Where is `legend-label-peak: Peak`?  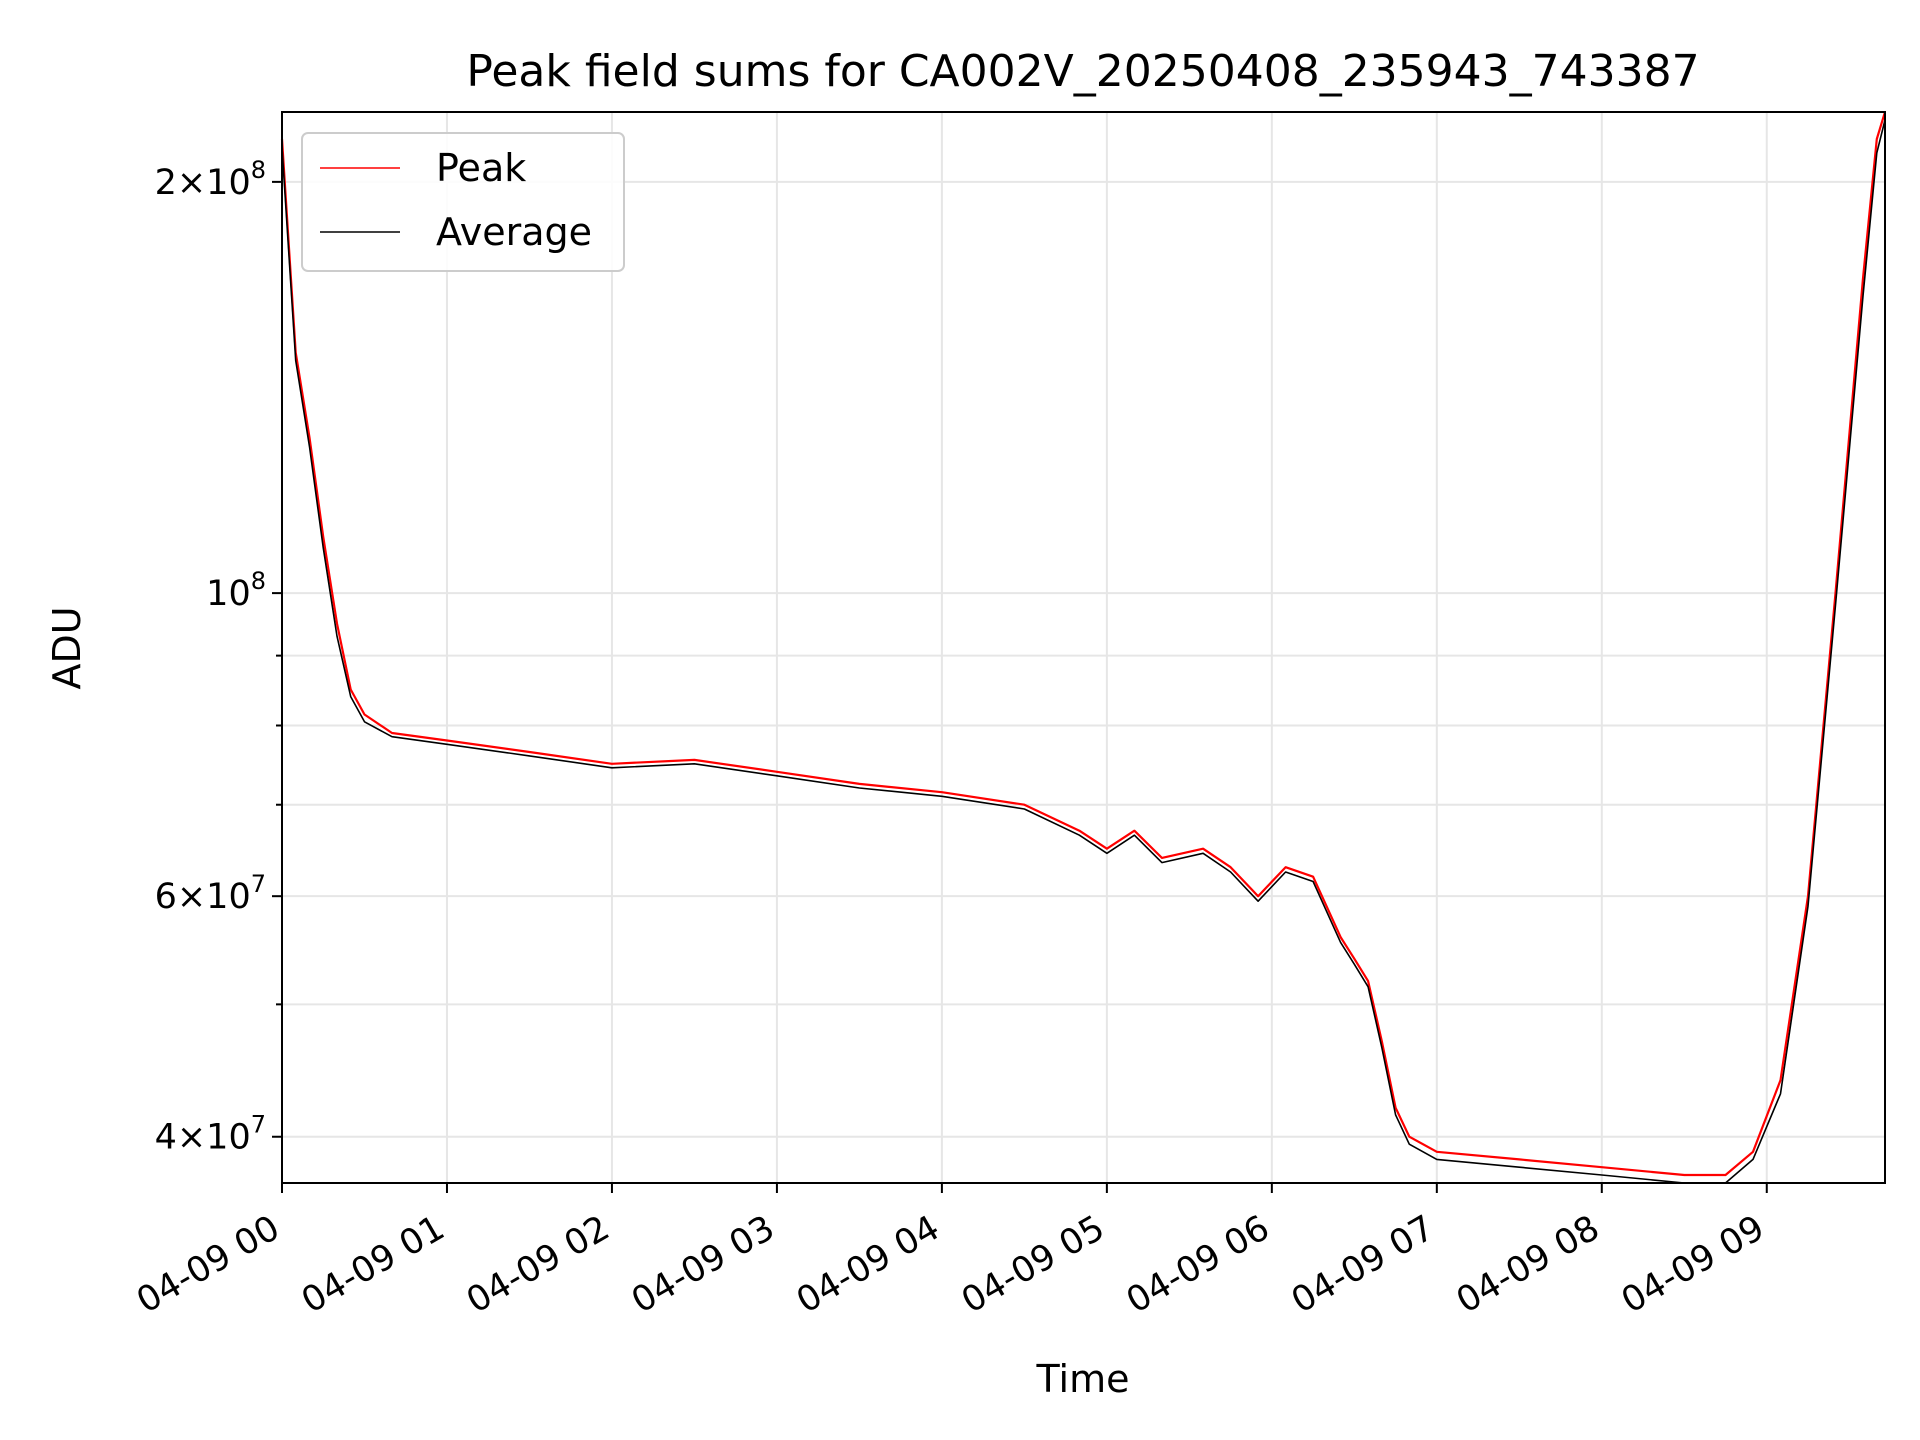
legend-label-peak: Peak is located at coordinates (481, 168).